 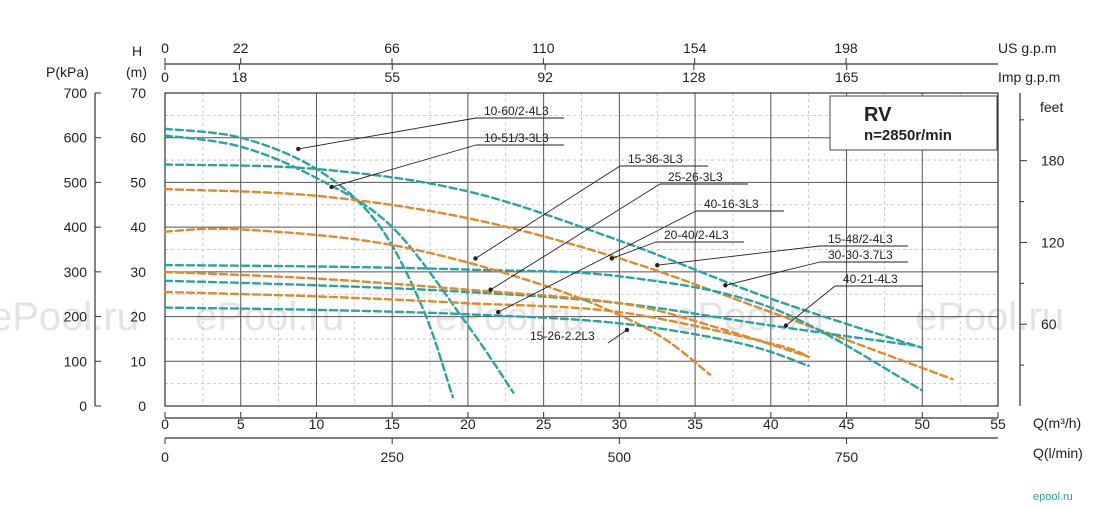 What do you see at coordinates (847, 457) in the screenshot?
I see `x-tick-label-lmin: 750` at bounding box center [847, 457].